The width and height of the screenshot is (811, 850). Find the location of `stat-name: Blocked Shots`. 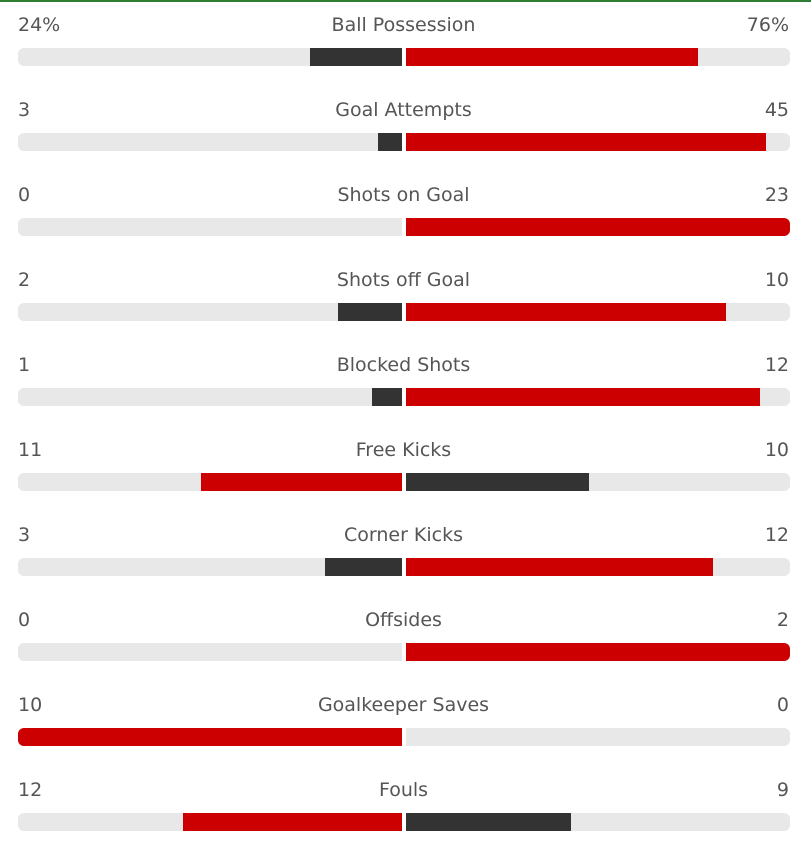

stat-name: Blocked Shots is located at coordinates (403, 365).